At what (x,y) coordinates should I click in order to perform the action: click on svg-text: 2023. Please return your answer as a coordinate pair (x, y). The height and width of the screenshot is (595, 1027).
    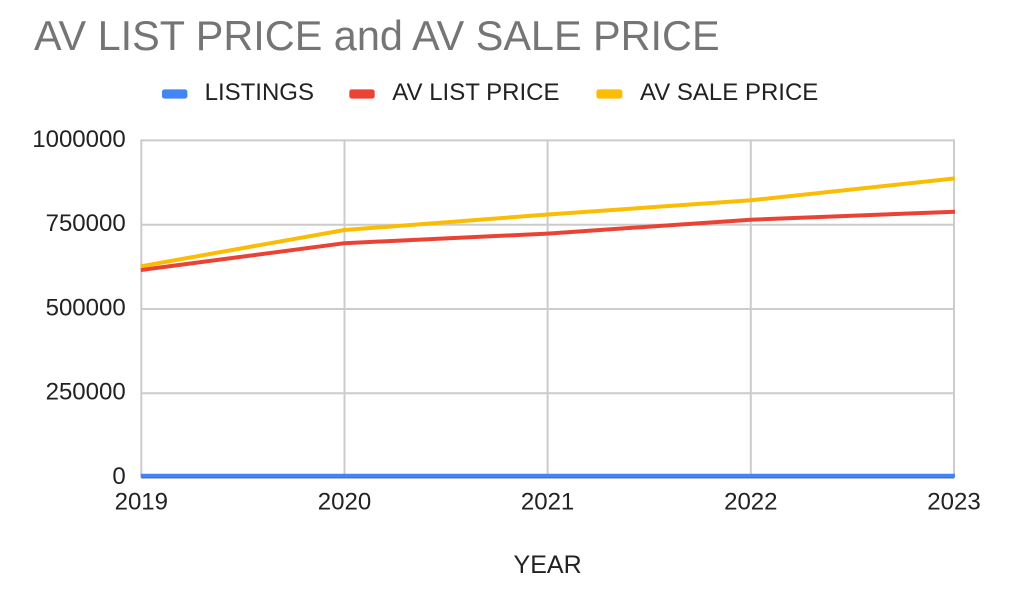
    Looking at the image, I should click on (953, 502).